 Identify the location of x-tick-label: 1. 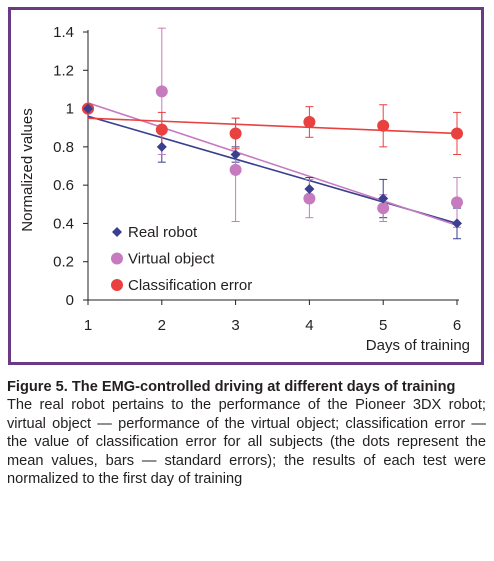
(88, 325).